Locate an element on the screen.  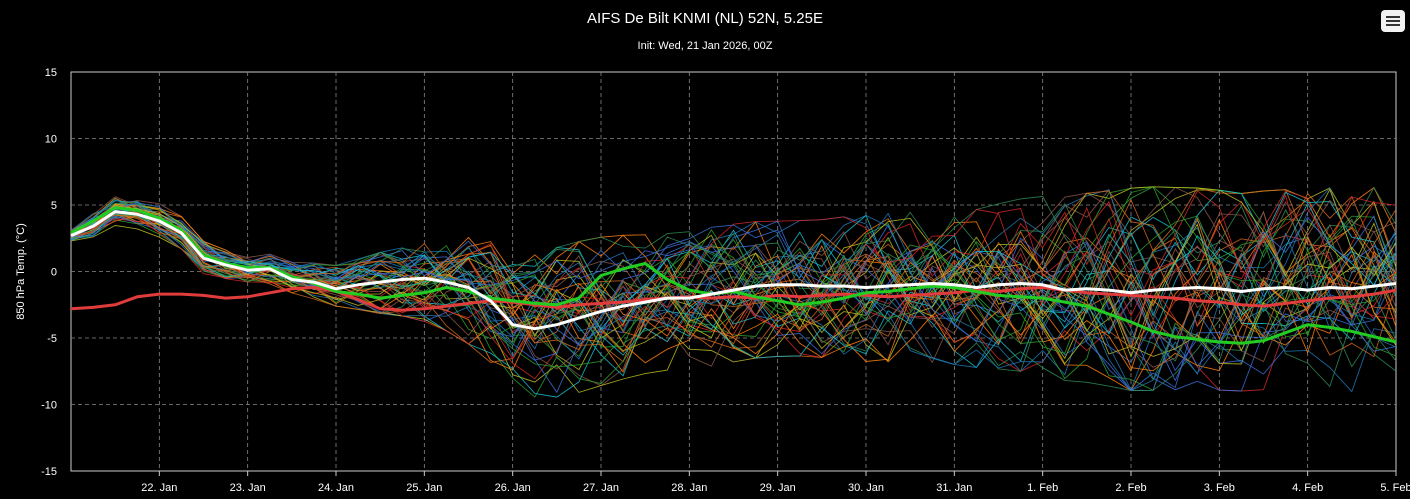
y-tick-label: 15 is located at coordinates (51, 73).